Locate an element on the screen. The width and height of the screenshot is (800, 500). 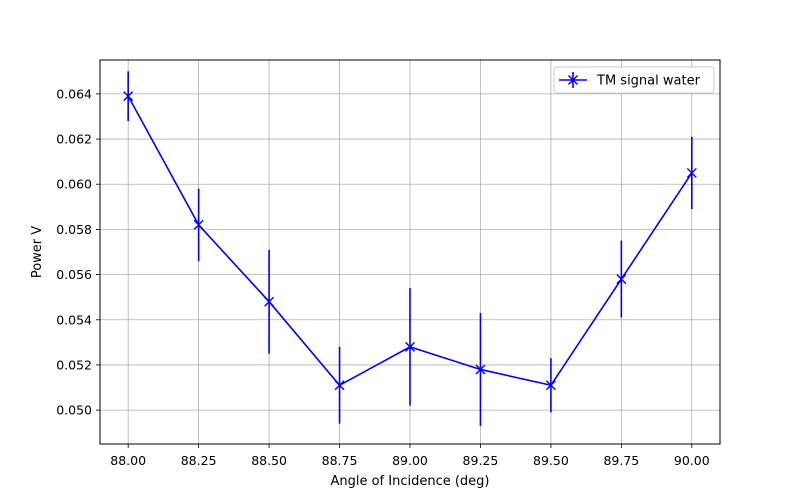
x-tick-label: 89.75 is located at coordinates (621, 460).